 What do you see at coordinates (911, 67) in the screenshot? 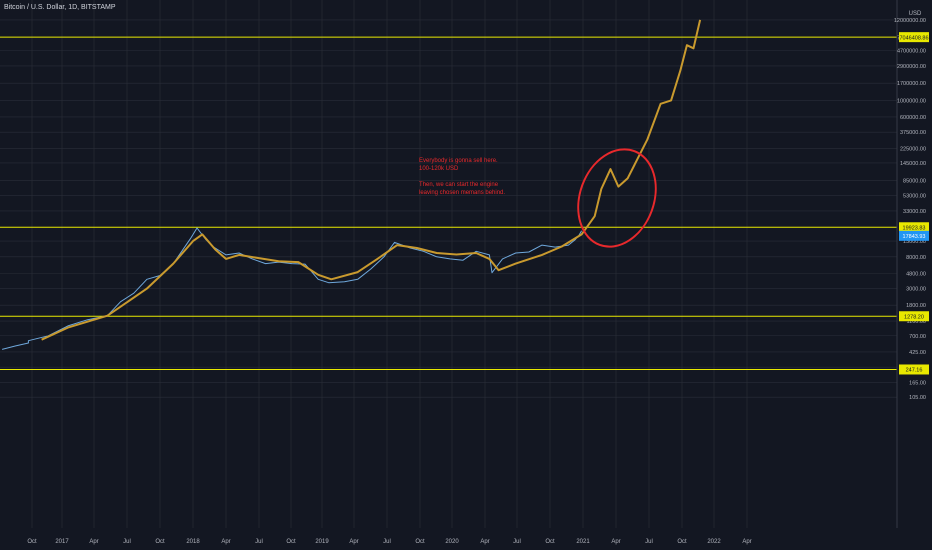
I see `y-tick-label: 2900000.00` at bounding box center [911, 67].